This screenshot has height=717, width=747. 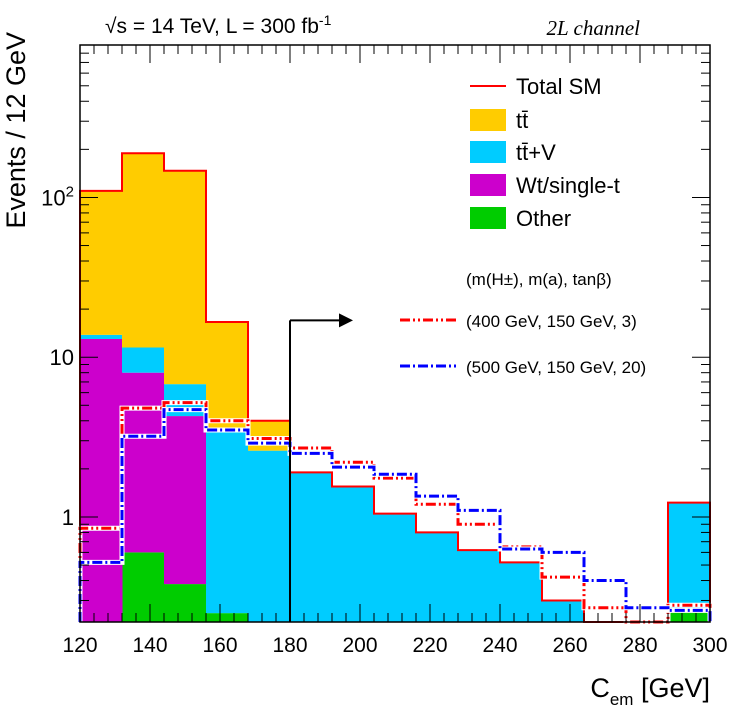 I want to click on legend-label-total-sm: Total SM, so click(x=559, y=86).